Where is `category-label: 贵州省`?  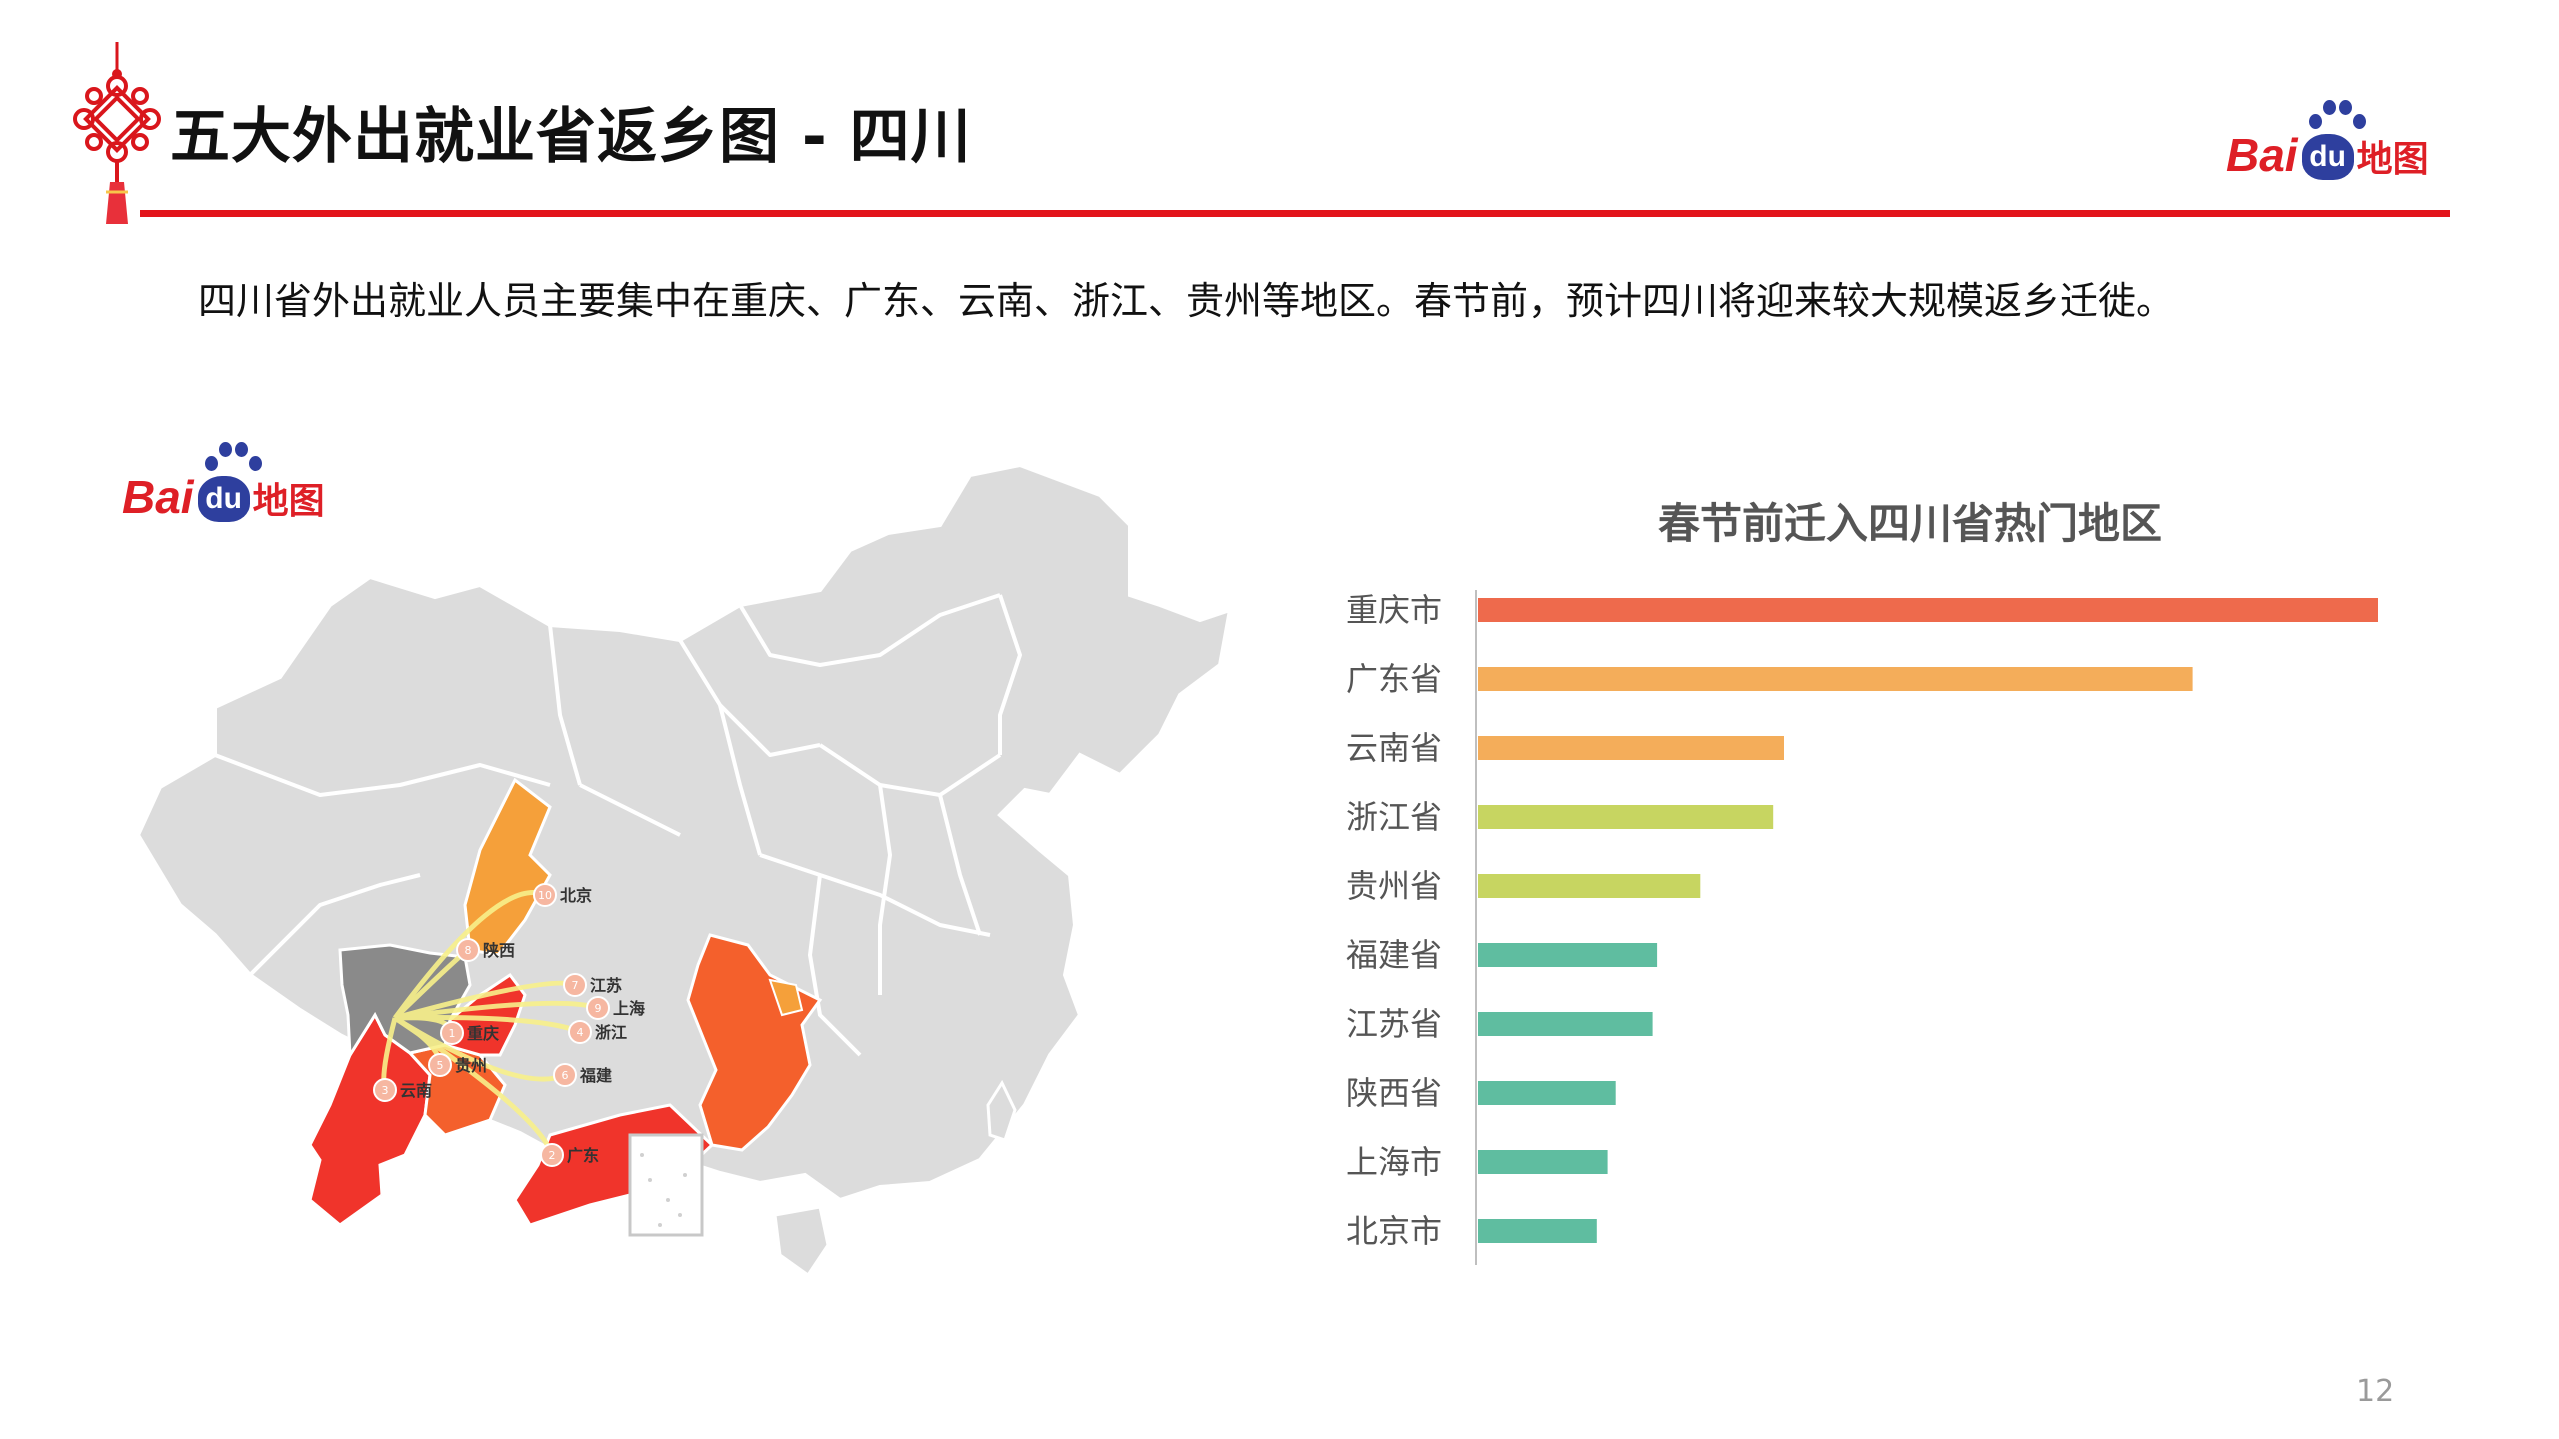
category-label: 贵州省 is located at coordinates (1394, 886).